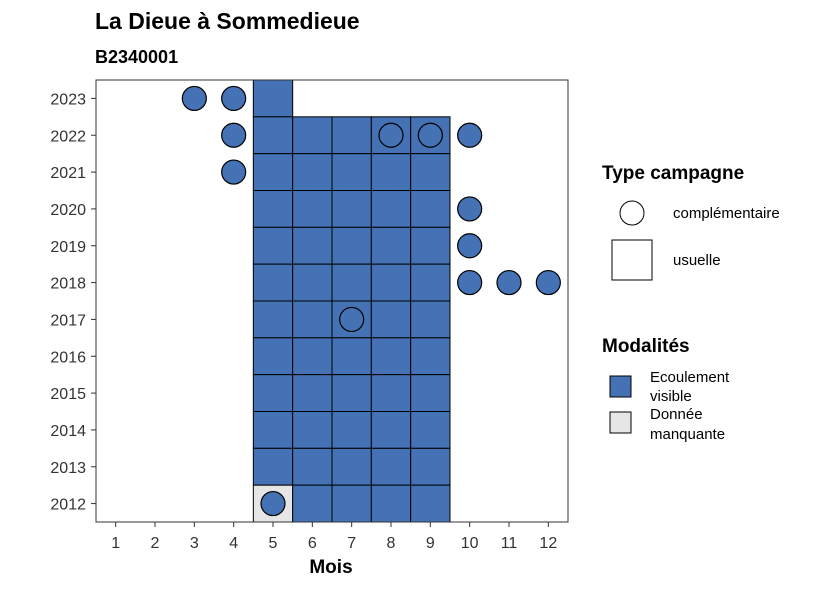 The width and height of the screenshot is (826, 590). I want to click on x-tick-label: 9, so click(430, 543).